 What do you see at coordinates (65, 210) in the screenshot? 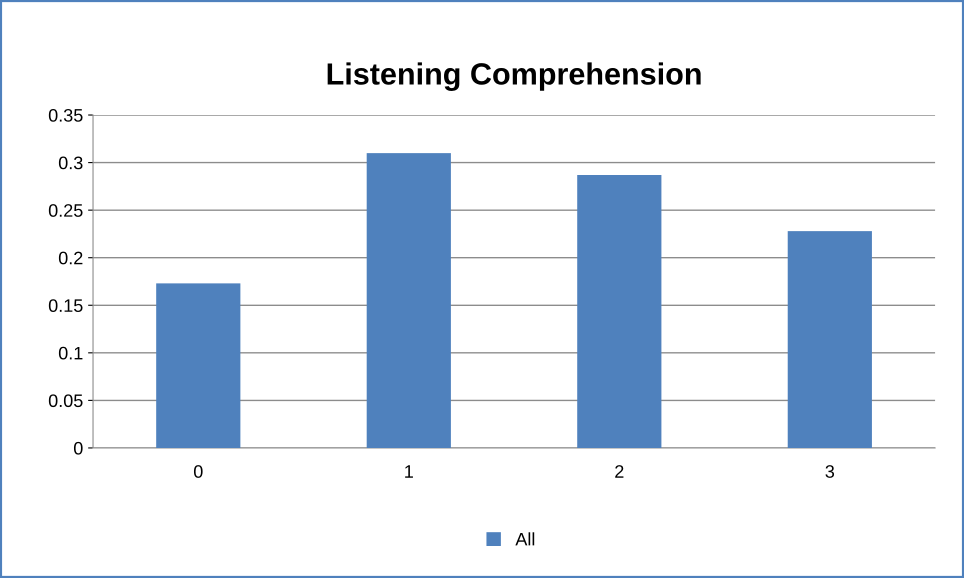
I see `y-tick-label: 0.25` at bounding box center [65, 210].